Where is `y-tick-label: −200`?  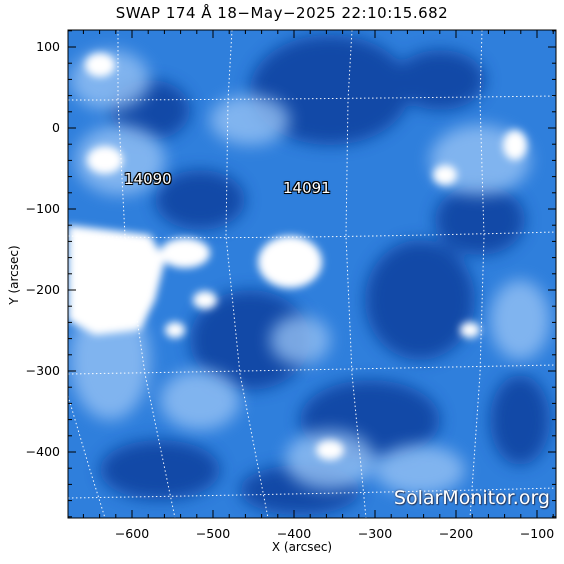 y-tick-label: −200 is located at coordinates (42, 289).